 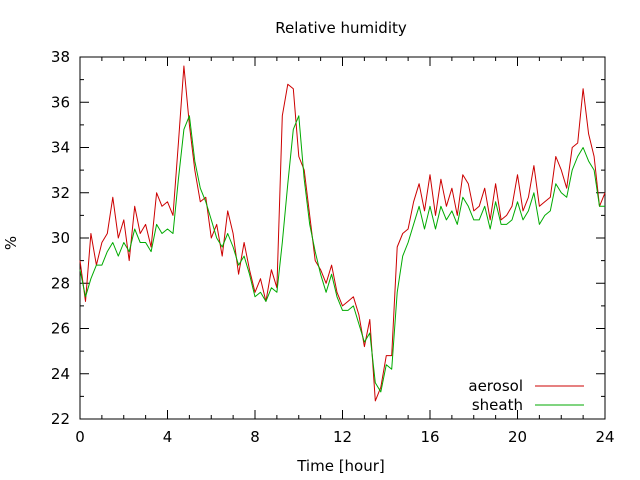 What do you see at coordinates (11, 243) in the screenshot?
I see `y-axis-label: %` at bounding box center [11, 243].